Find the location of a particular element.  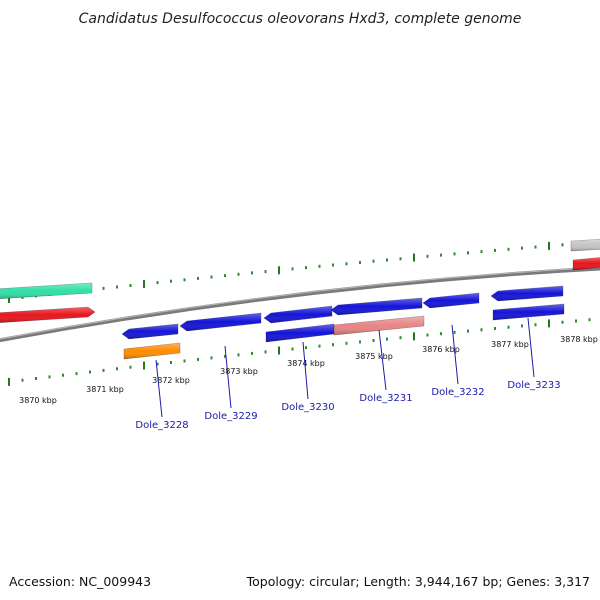

gene-name-label: Dole_3233 is located at coordinates (533, 385).